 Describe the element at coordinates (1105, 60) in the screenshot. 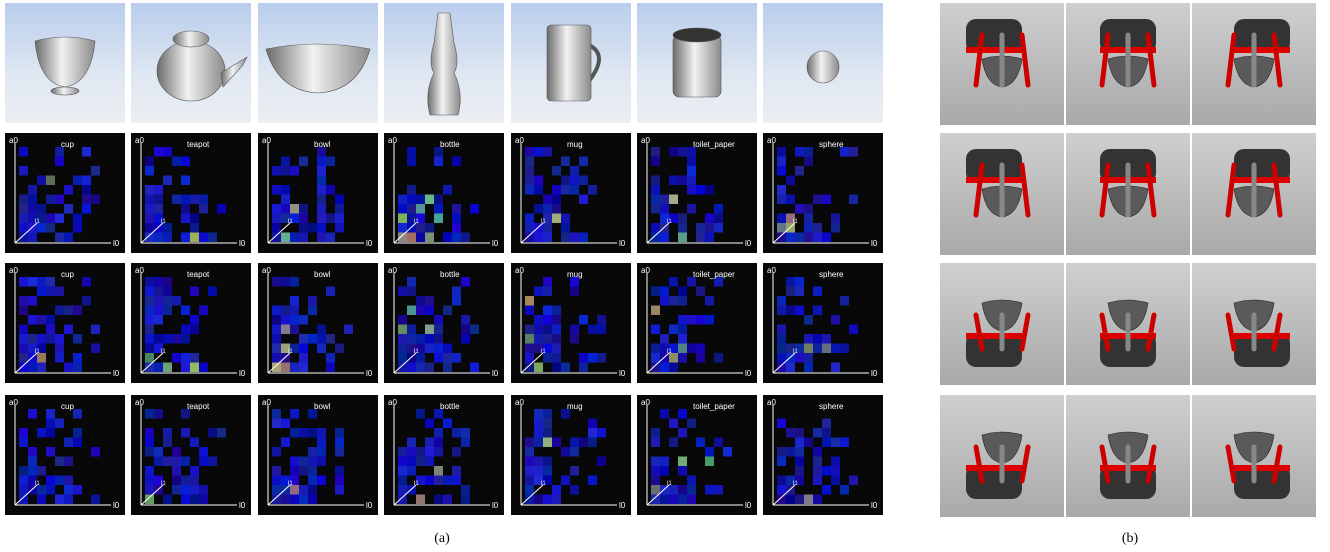

I see `finger` at that location.